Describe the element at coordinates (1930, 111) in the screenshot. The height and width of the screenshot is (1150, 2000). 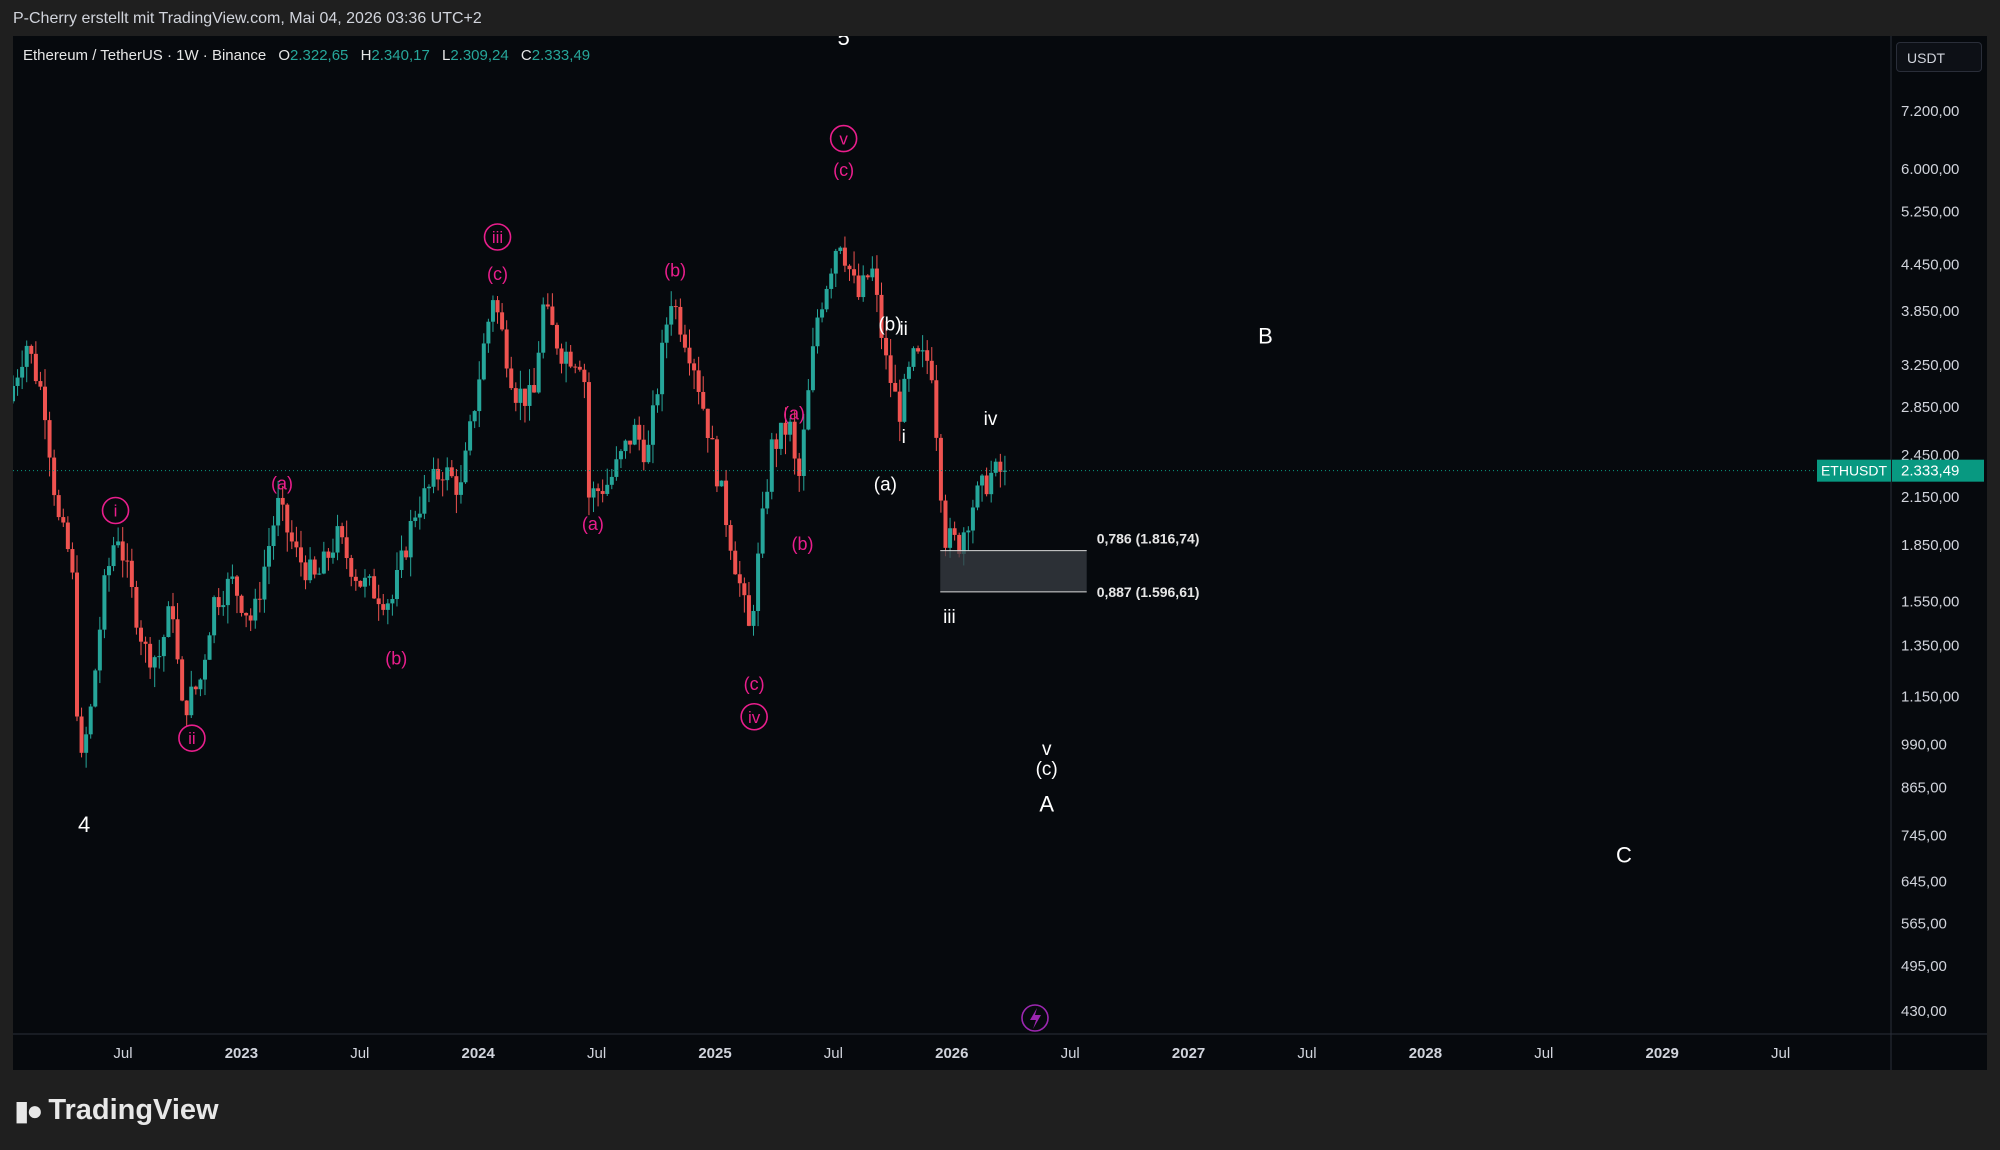
I see `y-tick-label: 7.200,00` at that location.